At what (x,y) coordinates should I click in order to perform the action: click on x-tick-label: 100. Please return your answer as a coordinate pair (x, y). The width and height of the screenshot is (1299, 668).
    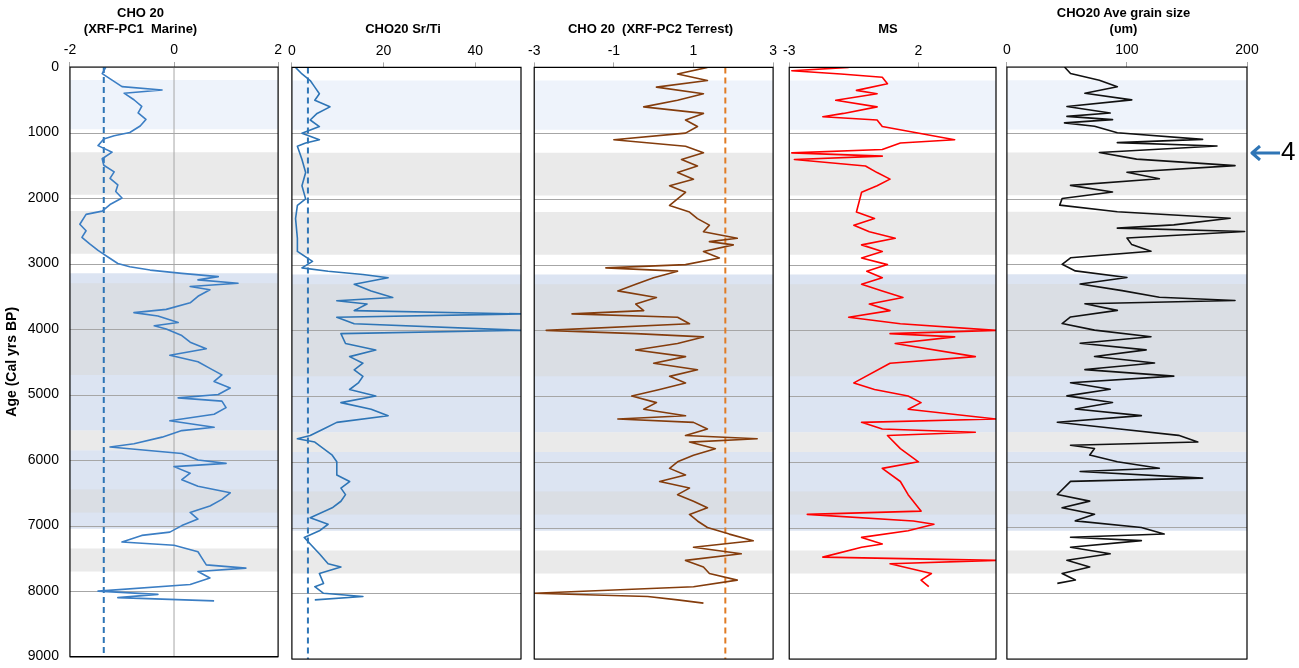
    Looking at the image, I should click on (1127, 49).